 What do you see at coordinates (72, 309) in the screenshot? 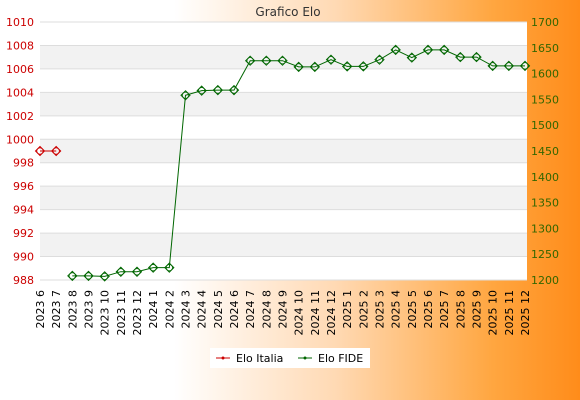
I see `x-tick-label: 2023 8` at bounding box center [72, 309].